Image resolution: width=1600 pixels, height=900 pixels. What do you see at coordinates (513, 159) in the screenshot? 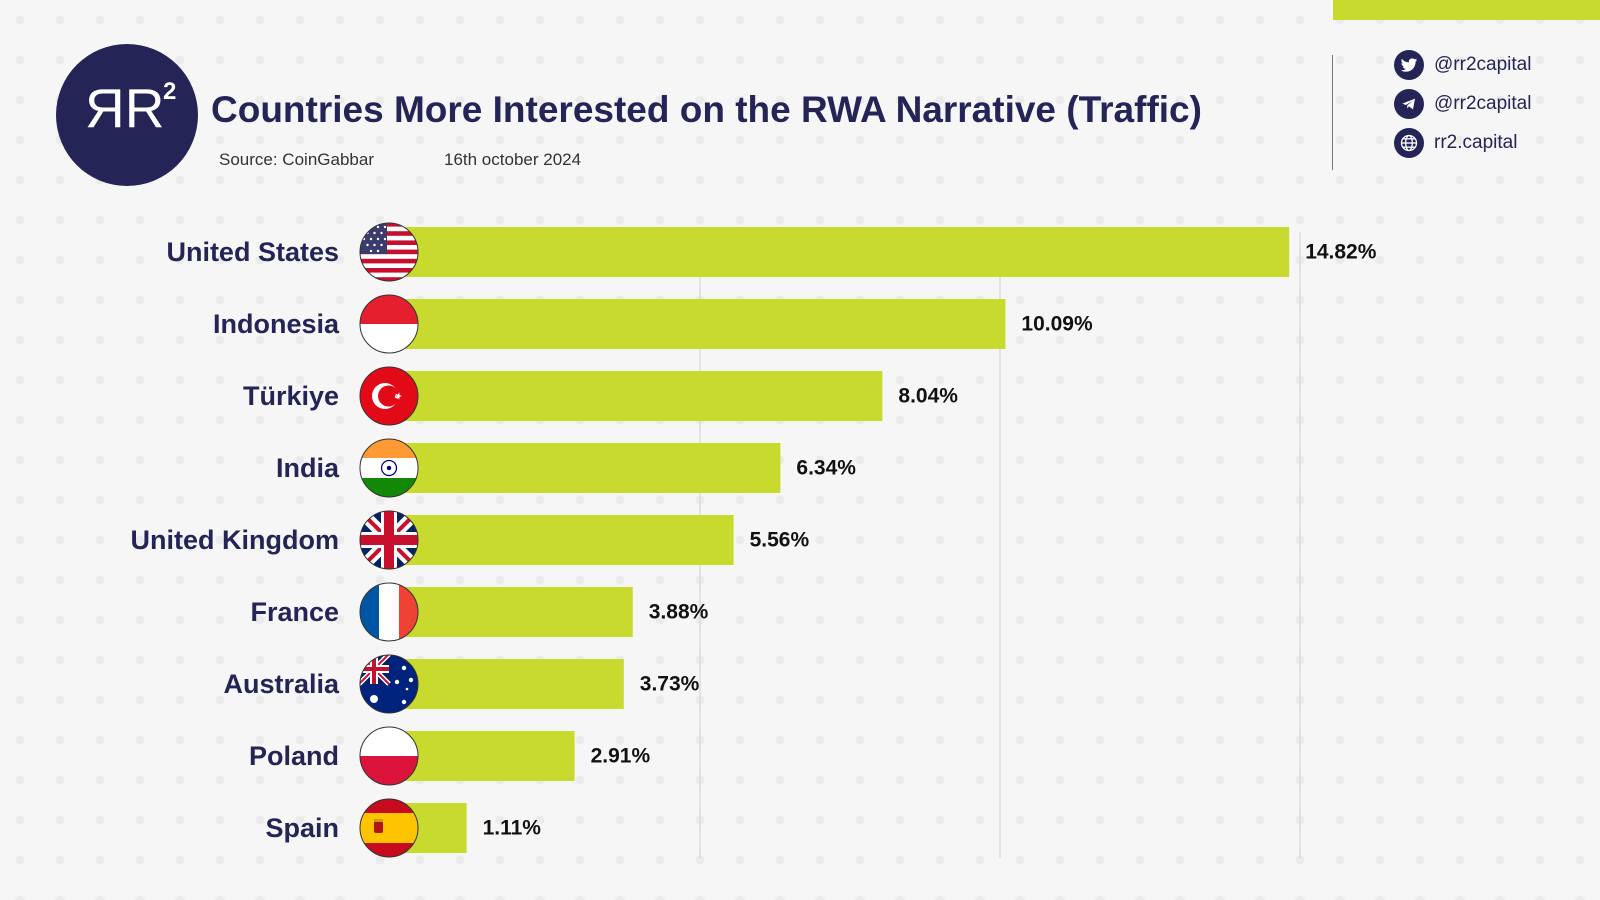
I see `date-label: 16th october 2024` at bounding box center [513, 159].